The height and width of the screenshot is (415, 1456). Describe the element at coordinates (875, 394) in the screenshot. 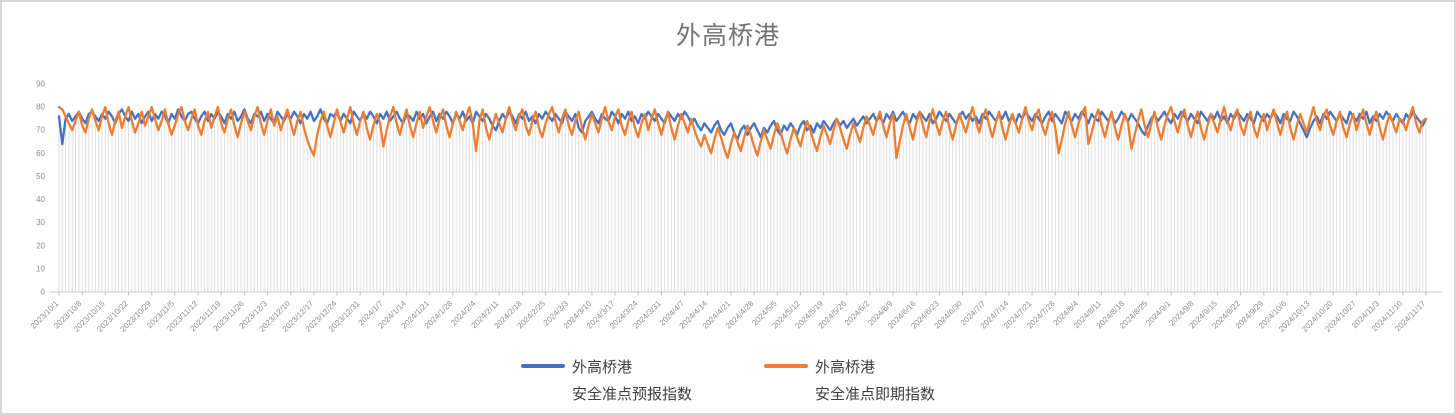

I see `legend-label-spot-line2: 安全准点即期指数` at that location.